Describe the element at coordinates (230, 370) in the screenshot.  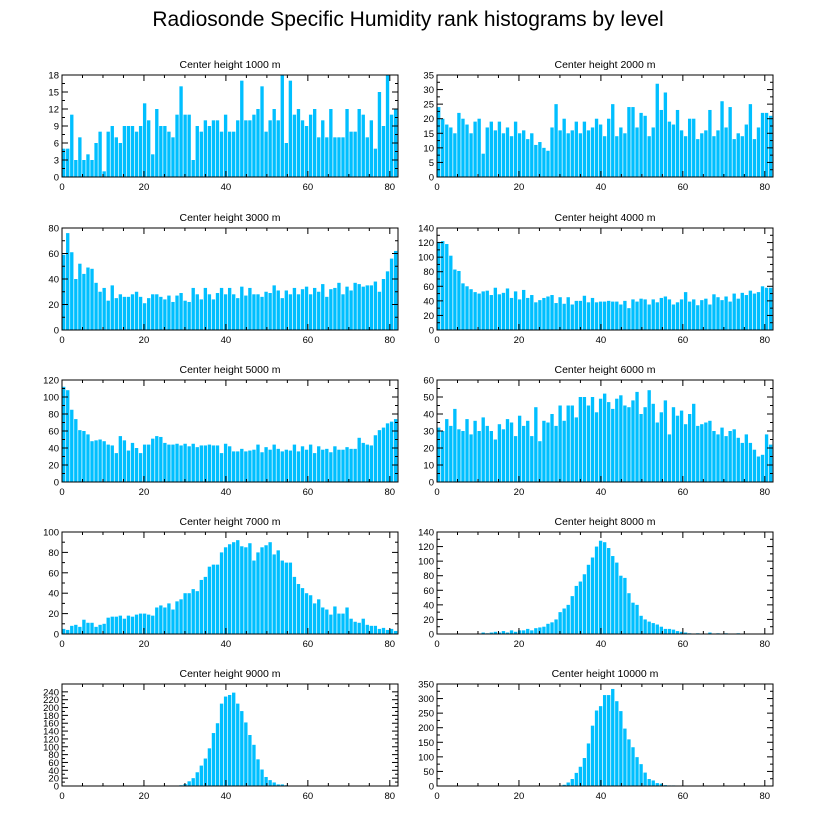
I see `panel-title: Center height 5000 m` at that location.